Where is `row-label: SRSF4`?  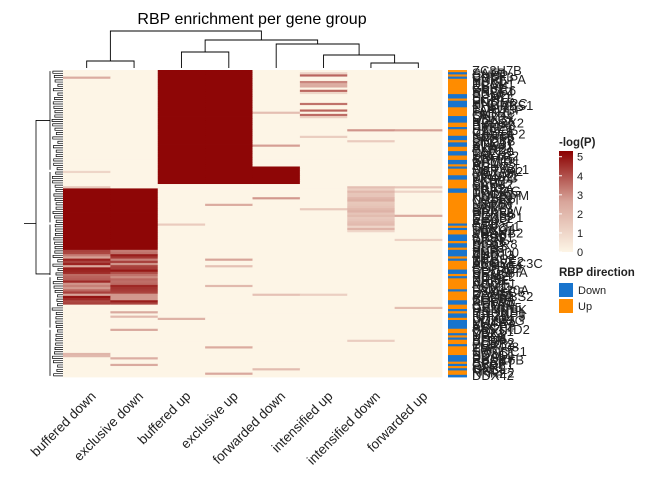 row-label: SRSF4 is located at coordinates (493, 92).